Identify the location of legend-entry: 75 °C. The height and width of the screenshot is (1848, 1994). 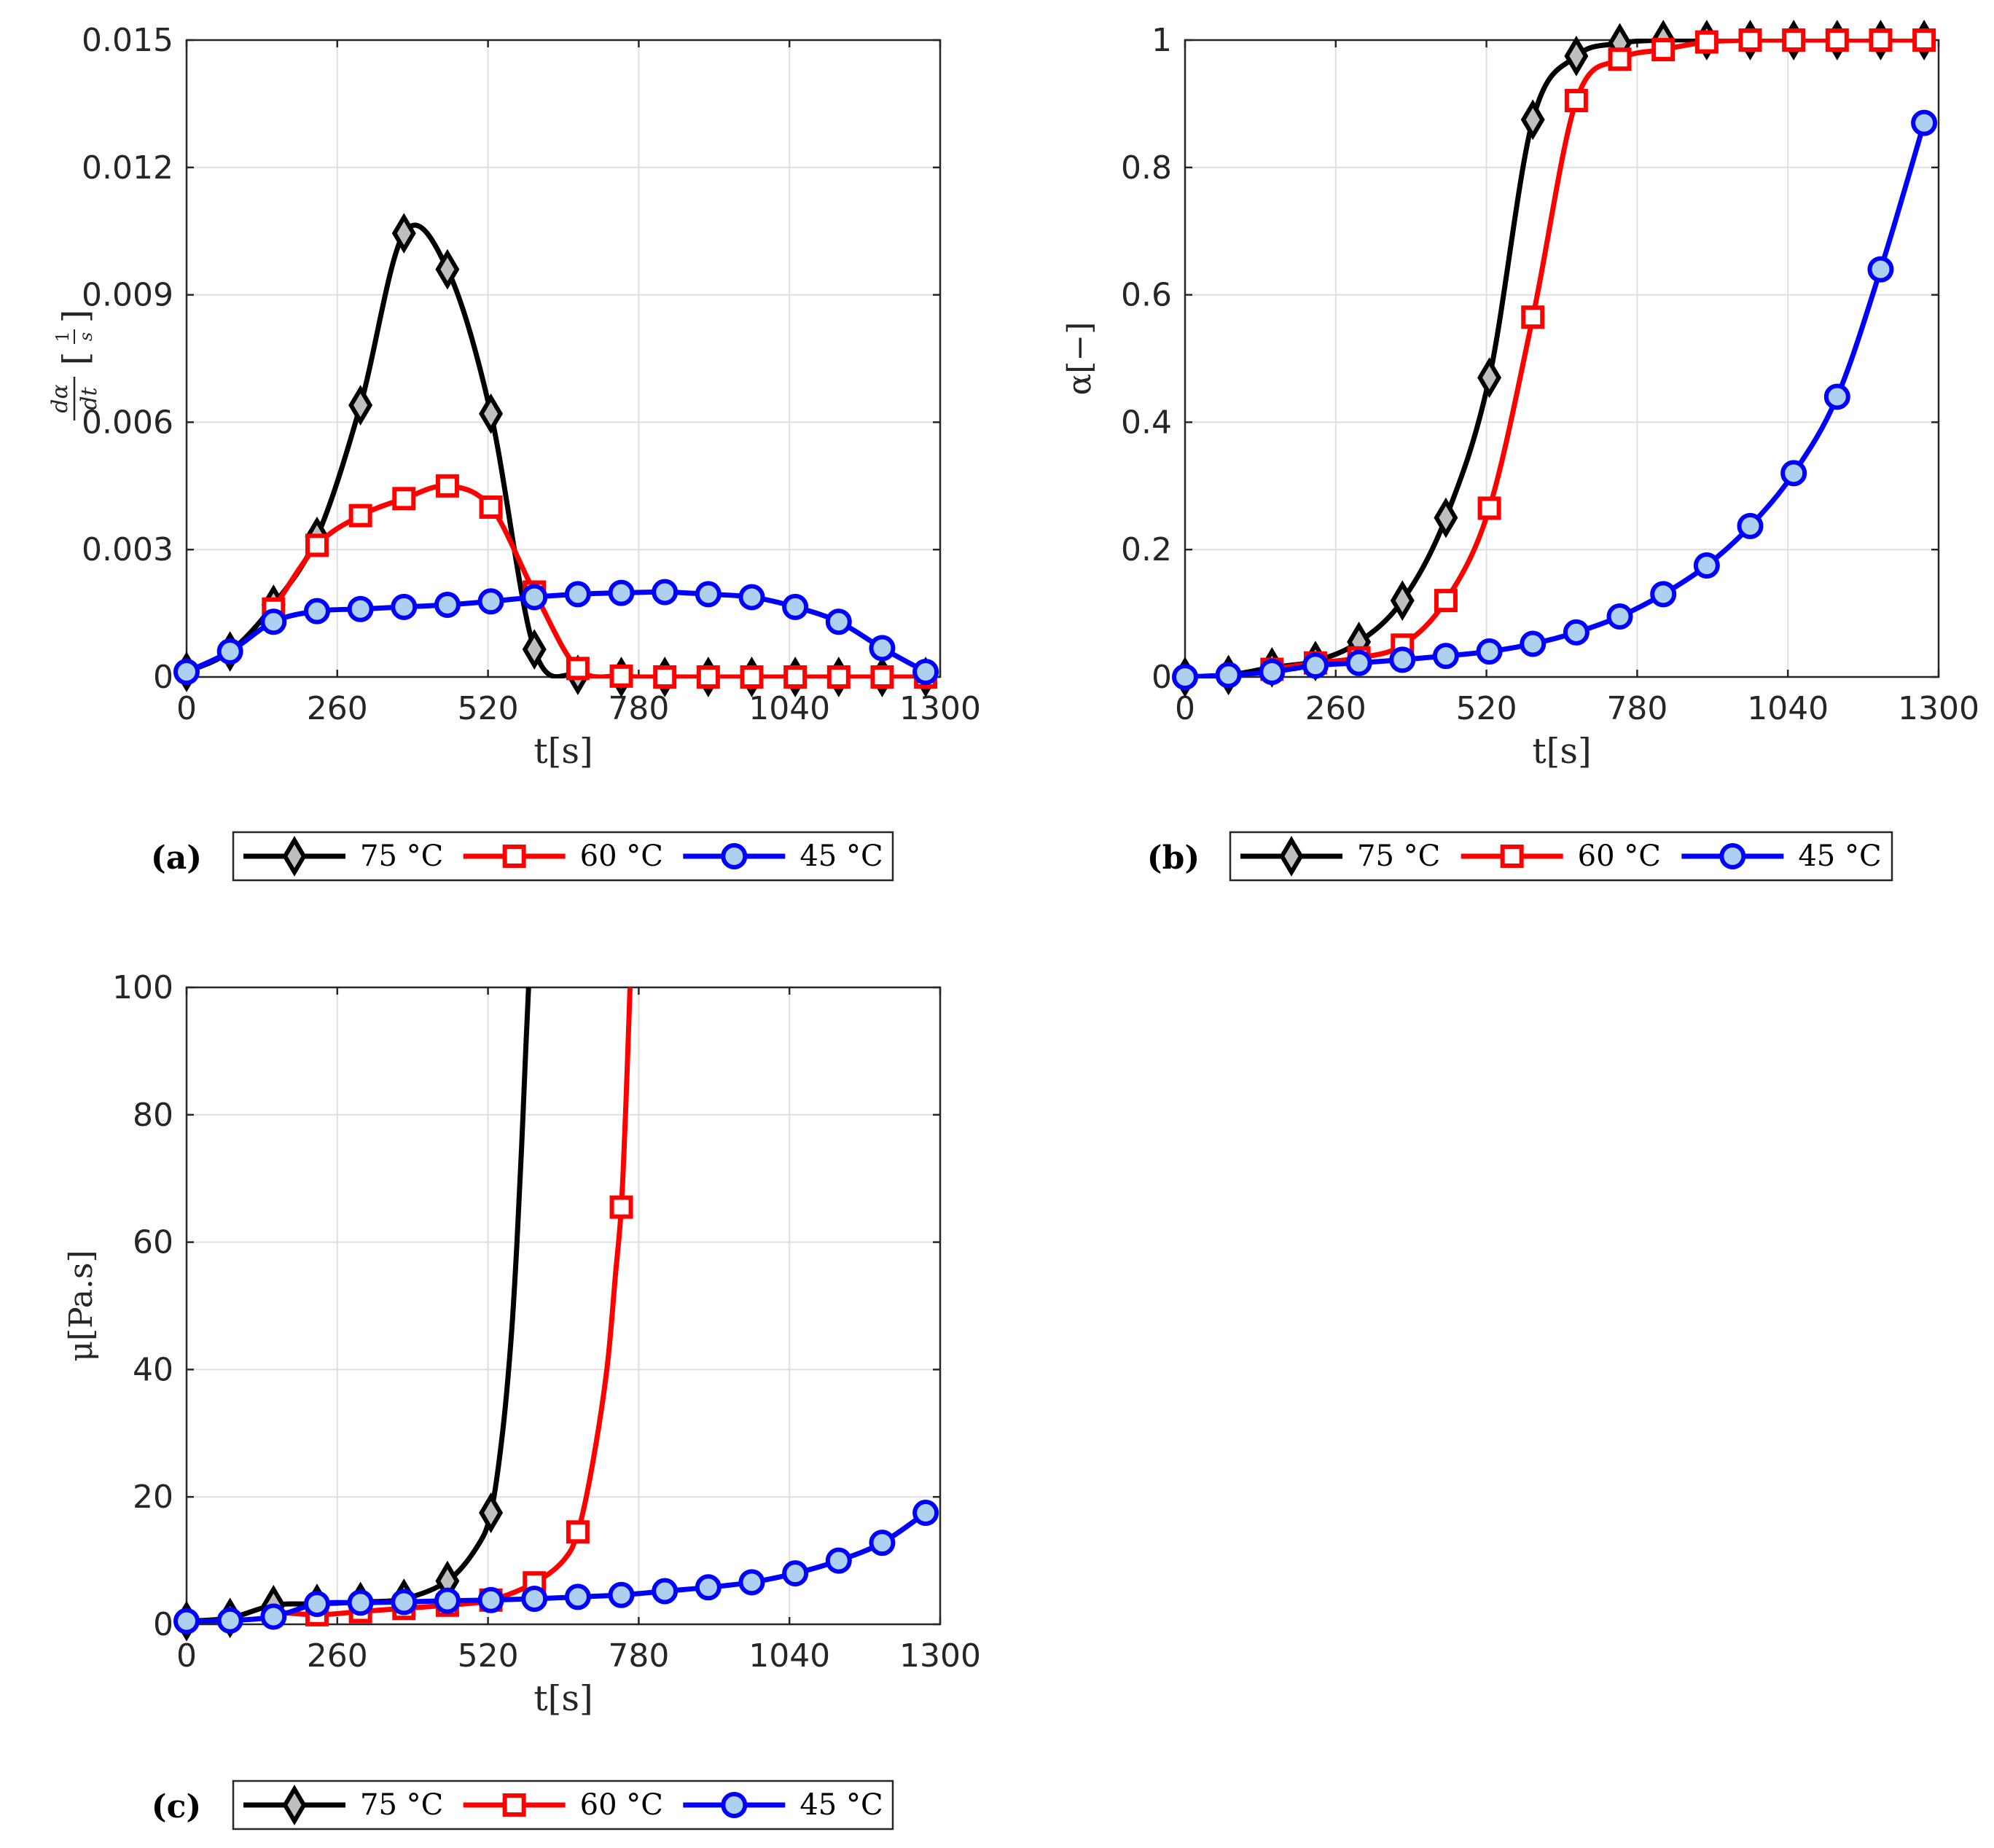
(1340, 856).